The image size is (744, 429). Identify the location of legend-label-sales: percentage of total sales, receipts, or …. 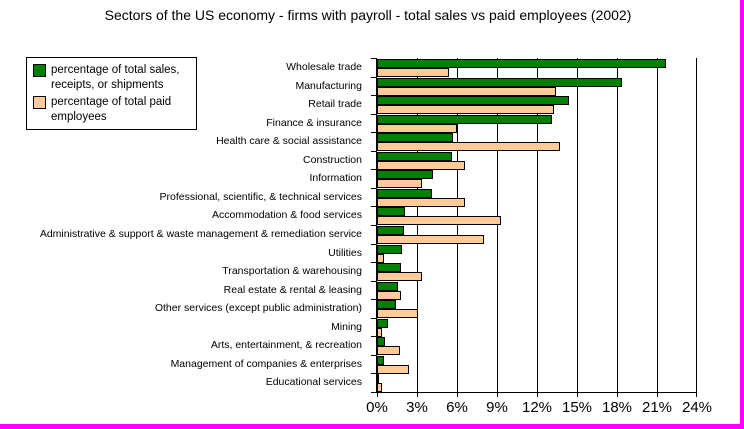
(115, 77).